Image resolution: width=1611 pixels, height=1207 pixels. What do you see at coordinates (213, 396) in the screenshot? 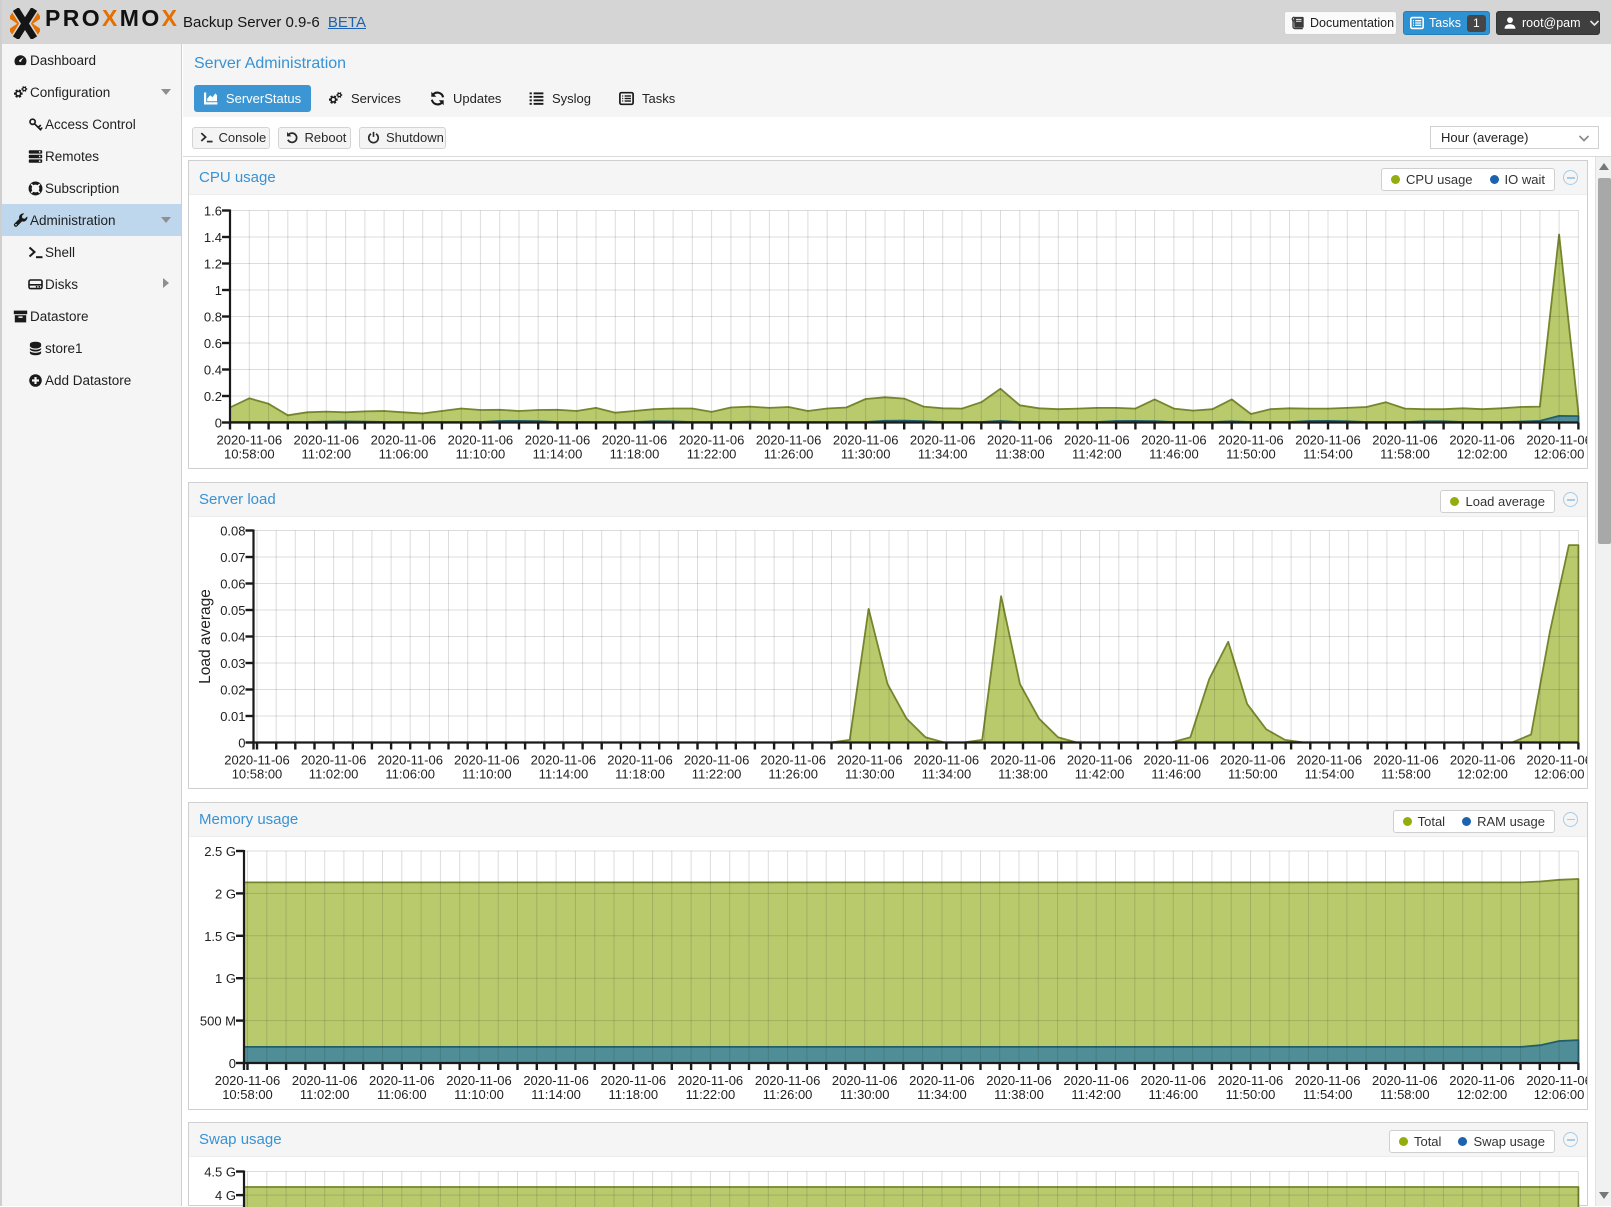
I see `svg-text: 0.2` at bounding box center [213, 396].